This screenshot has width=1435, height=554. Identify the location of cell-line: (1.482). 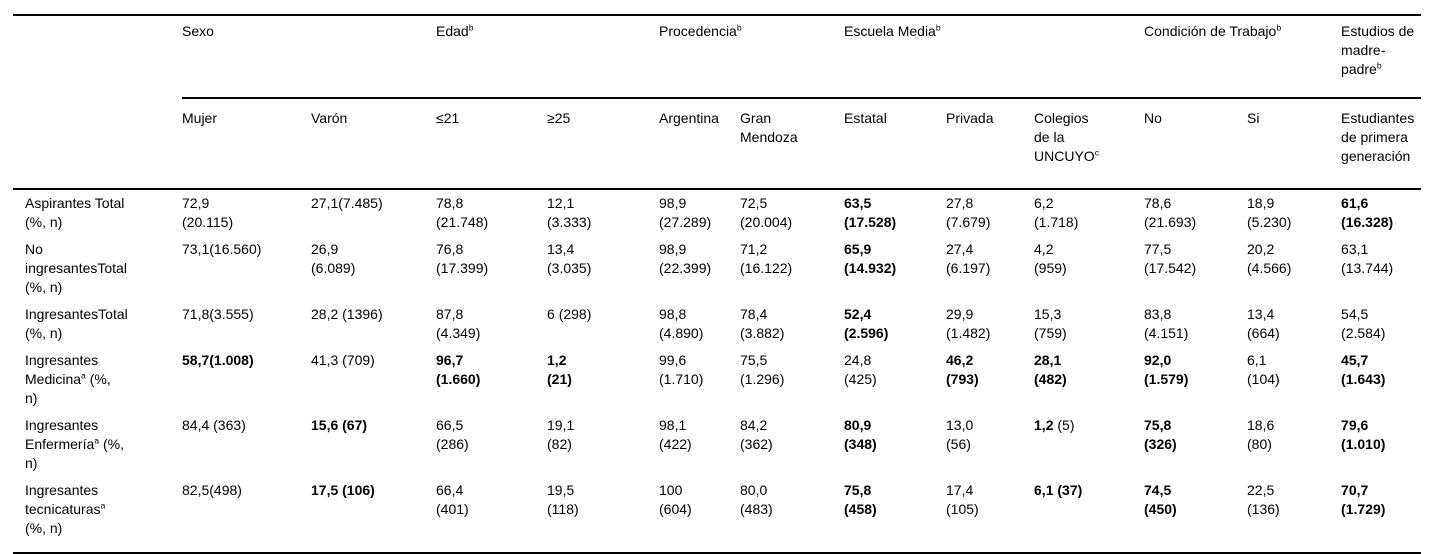
(987, 333).